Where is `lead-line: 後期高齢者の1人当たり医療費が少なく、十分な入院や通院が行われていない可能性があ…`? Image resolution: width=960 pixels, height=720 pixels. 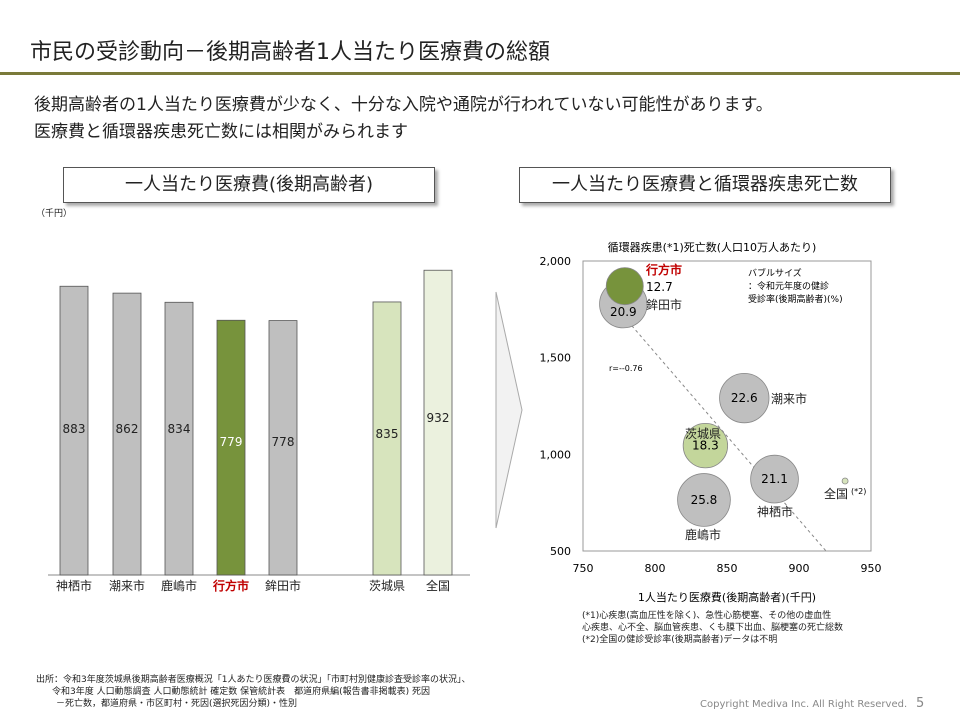 lead-line: 後期高齢者の1人当たり医療費が少なく、十分な入院や通院が行われていない可能性があ… is located at coordinates (403, 105).